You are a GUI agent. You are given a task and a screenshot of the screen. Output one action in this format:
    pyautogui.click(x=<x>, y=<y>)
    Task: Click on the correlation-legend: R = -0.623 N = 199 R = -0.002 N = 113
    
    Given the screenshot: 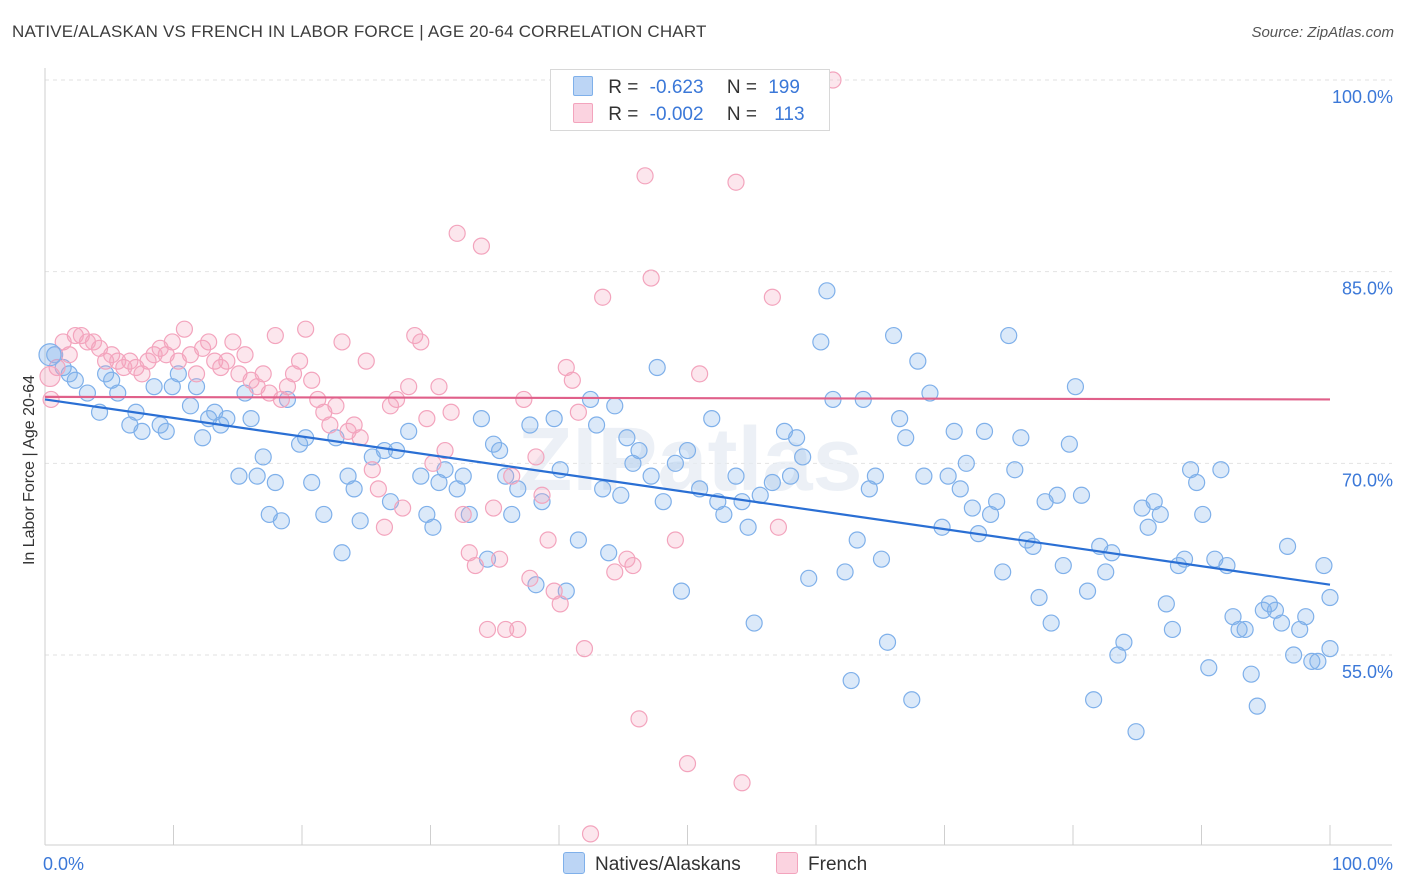 What is the action you would take?
    pyautogui.click(x=690, y=100)
    